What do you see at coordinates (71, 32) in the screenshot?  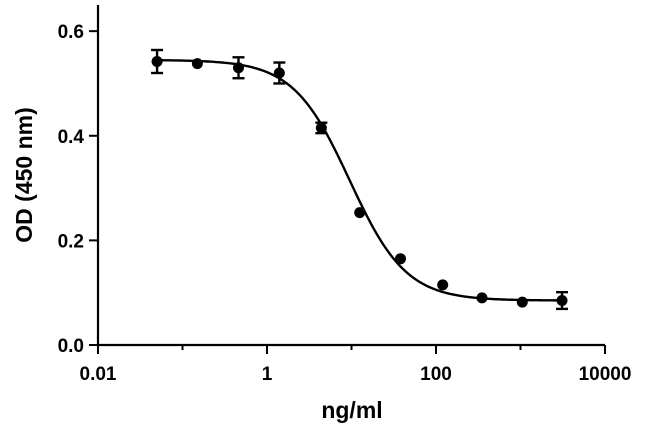 I see `y-tick-label: 0.6` at bounding box center [71, 32].